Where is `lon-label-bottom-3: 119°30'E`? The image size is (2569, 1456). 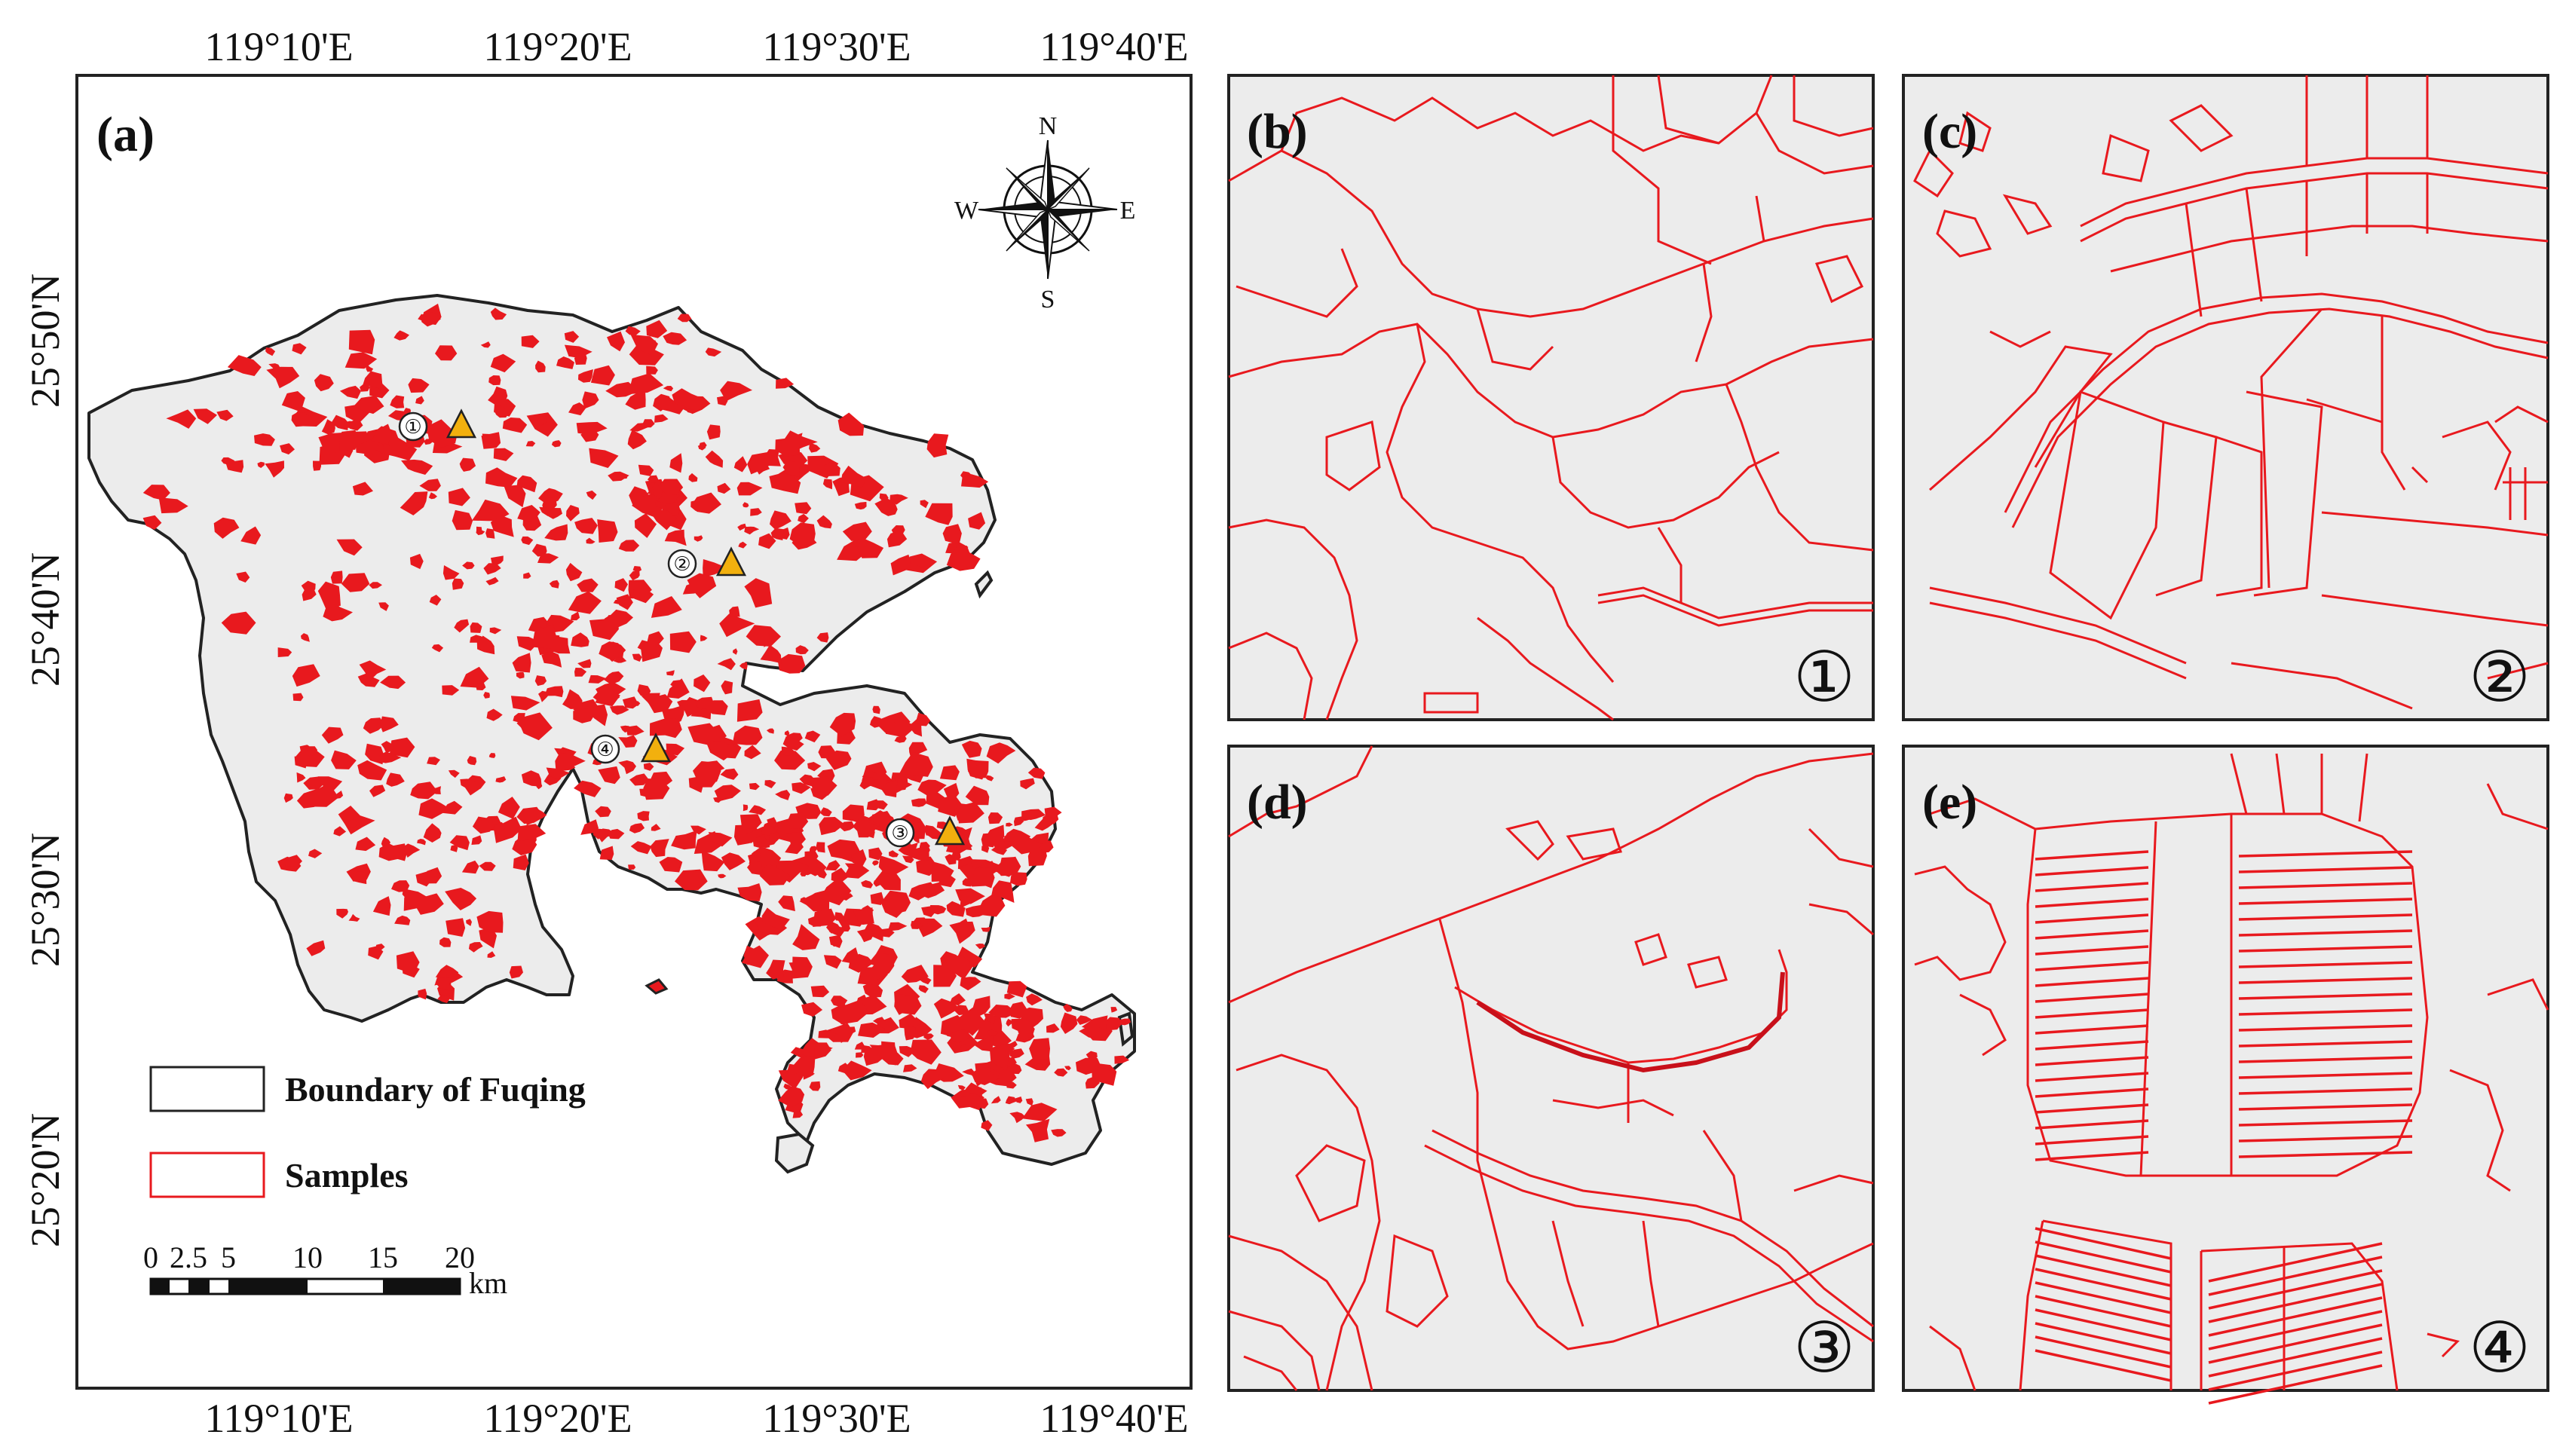
lon-label-bottom-3: 119°30'E is located at coordinates (836, 1418).